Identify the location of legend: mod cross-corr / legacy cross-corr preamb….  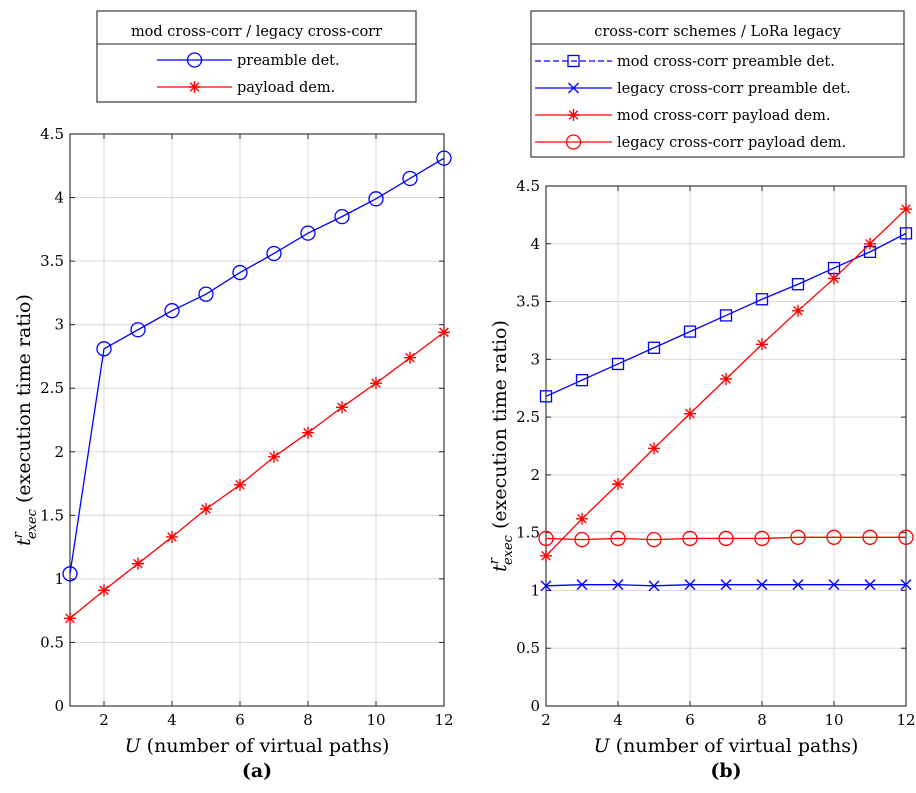
(256, 56).